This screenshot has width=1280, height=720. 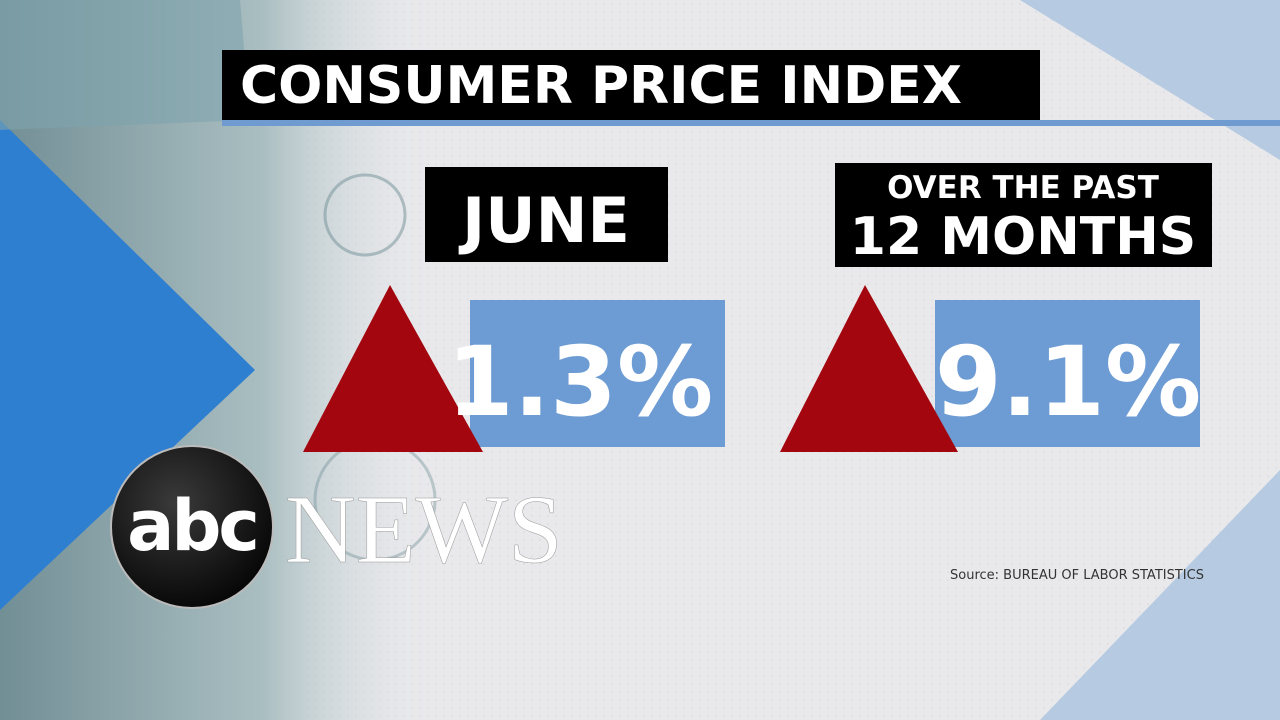 I want to click on logo-wordmark: NEWS, so click(x=424, y=530).